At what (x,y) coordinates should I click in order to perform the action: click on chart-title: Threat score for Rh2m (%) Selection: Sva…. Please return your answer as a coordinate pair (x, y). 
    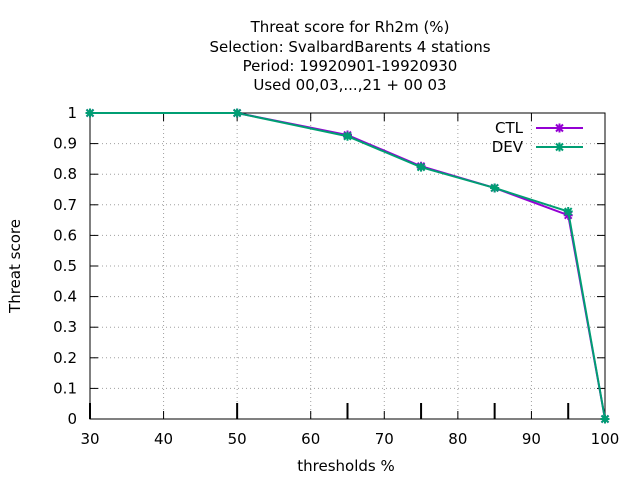
    Looking at the image, I should click on (349, 56).